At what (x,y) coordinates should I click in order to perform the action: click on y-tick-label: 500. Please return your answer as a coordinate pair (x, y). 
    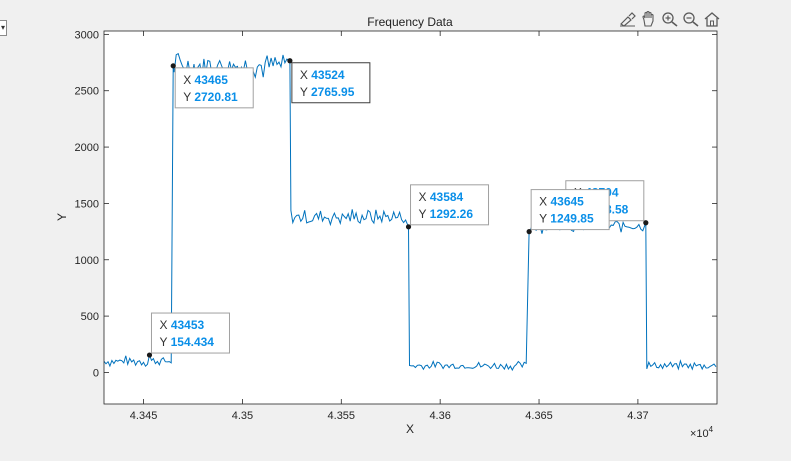
    Looking at the image, I should click on (90, 317).